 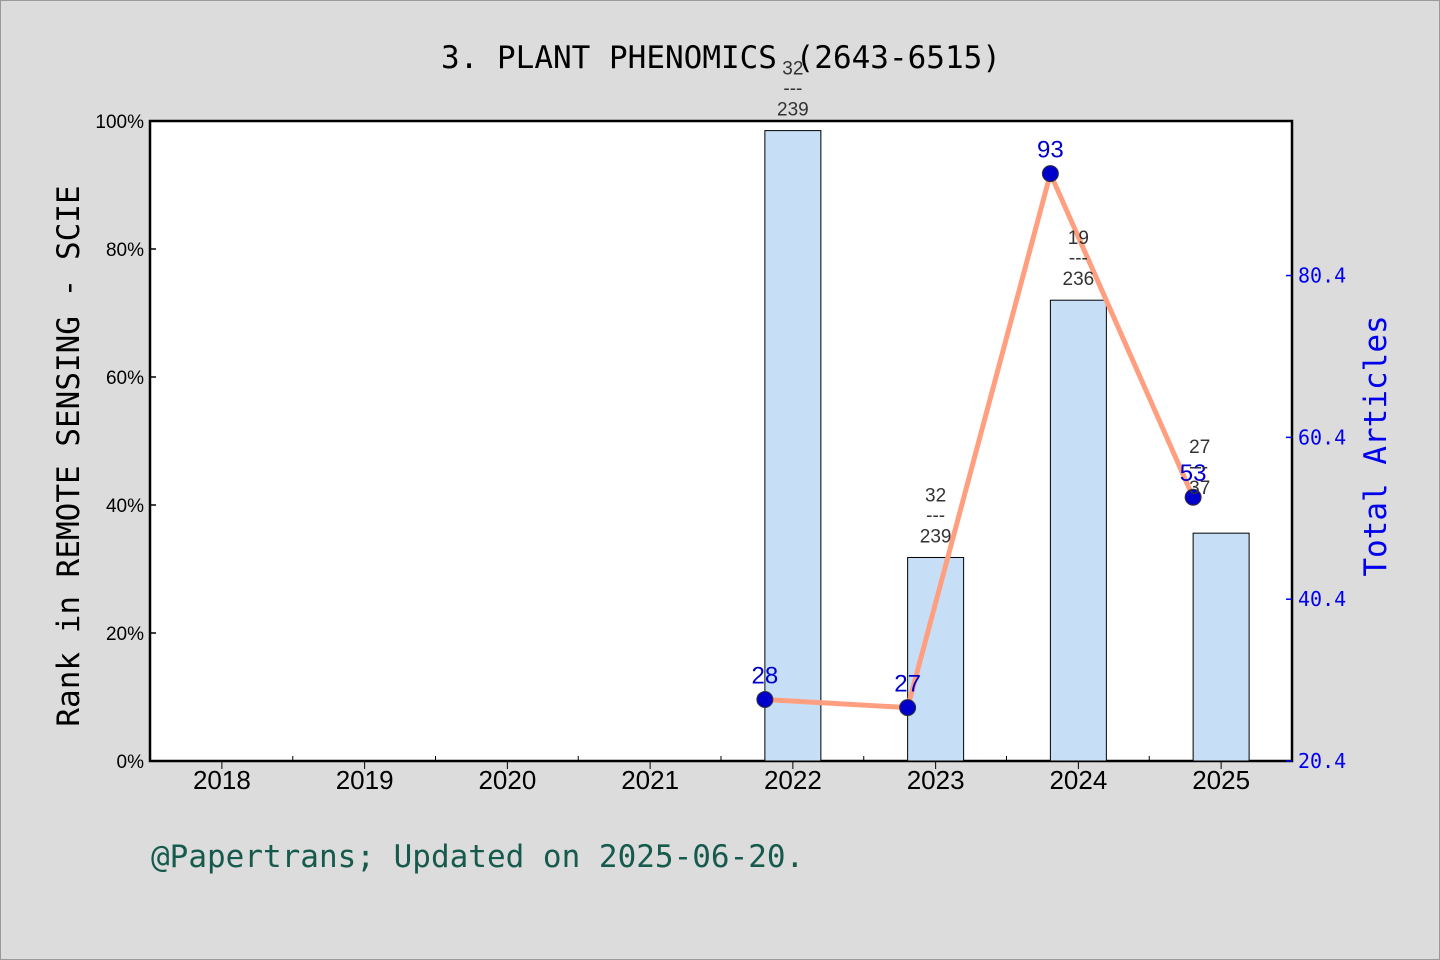 I want to click on y-tick-label: 80%, so click(x=125, y=250).